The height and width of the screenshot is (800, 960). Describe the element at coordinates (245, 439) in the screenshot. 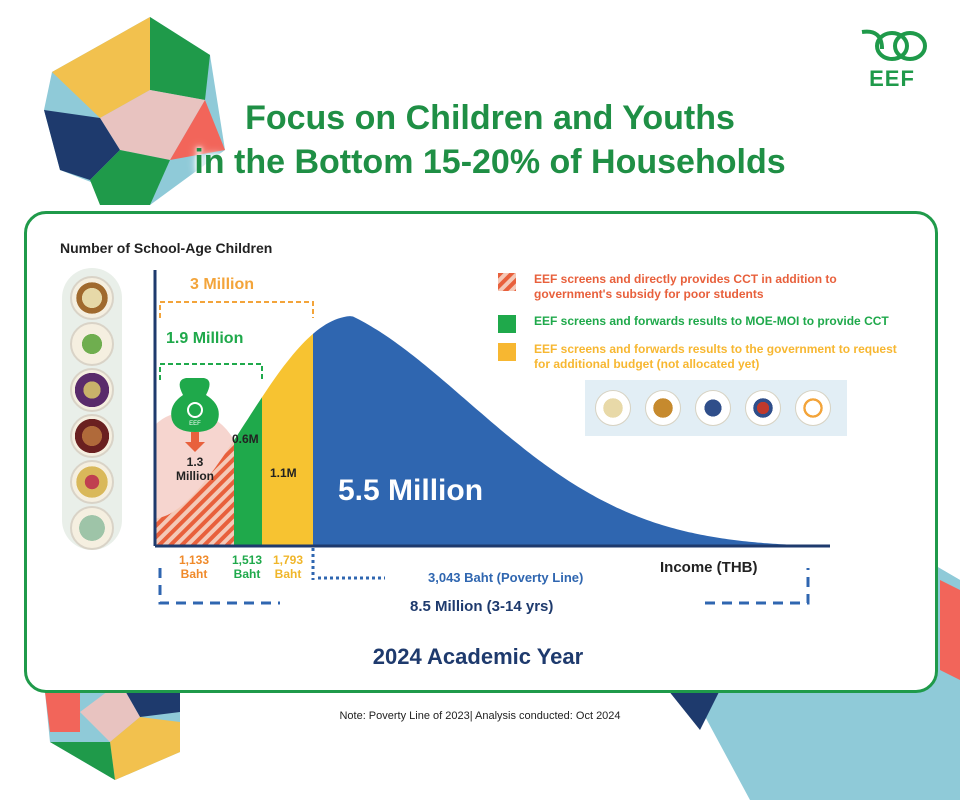

I see `segment-label-moe-moi: 0.6M` at that location.